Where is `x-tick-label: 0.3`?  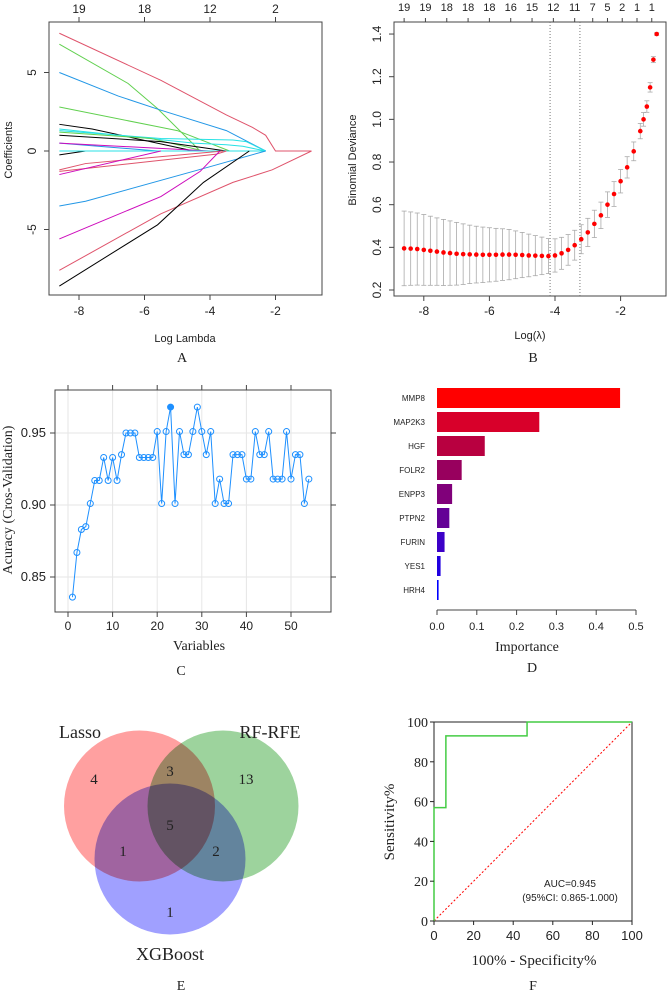 x-tick-label: 0.3 is located at coordinates (556, 627).